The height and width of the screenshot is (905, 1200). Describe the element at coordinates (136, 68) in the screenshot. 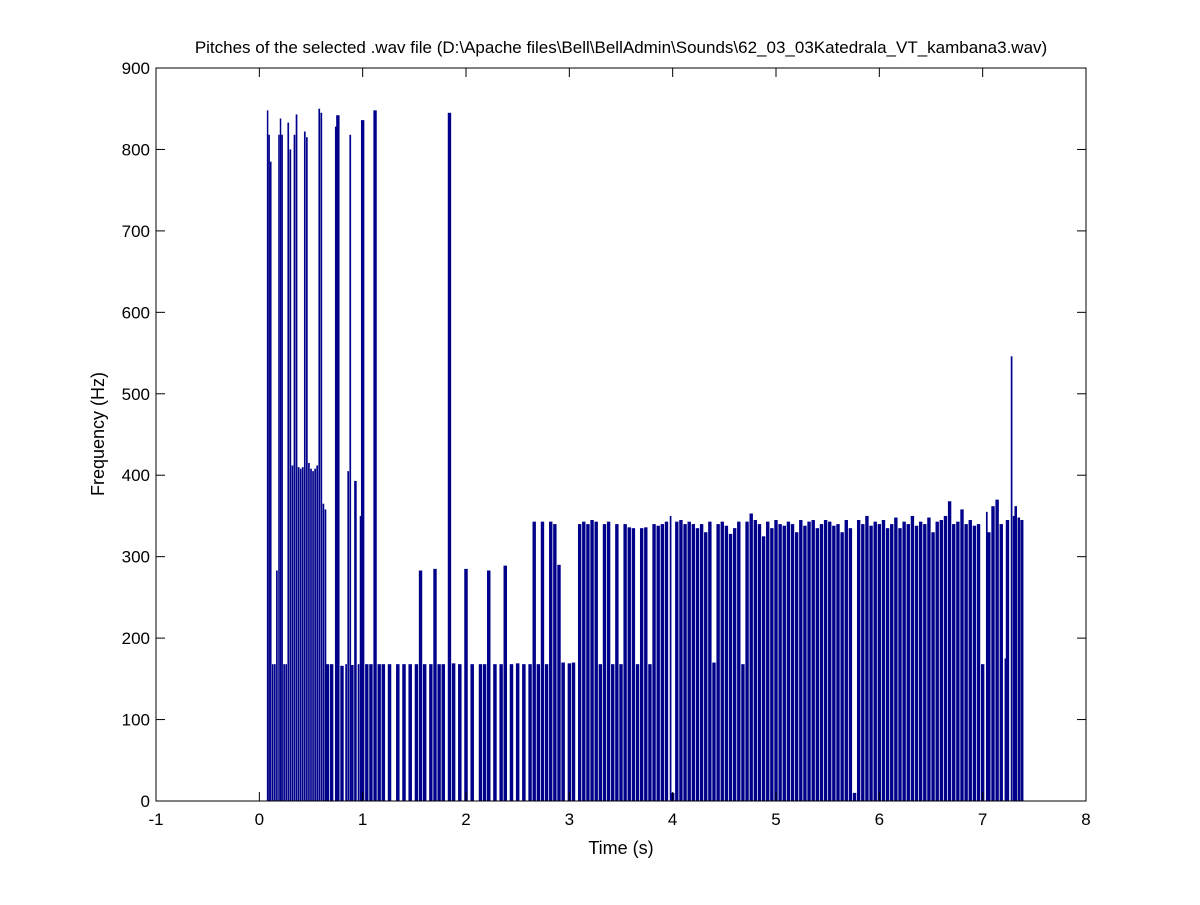

I see `y-tick-label: 900` at that location.